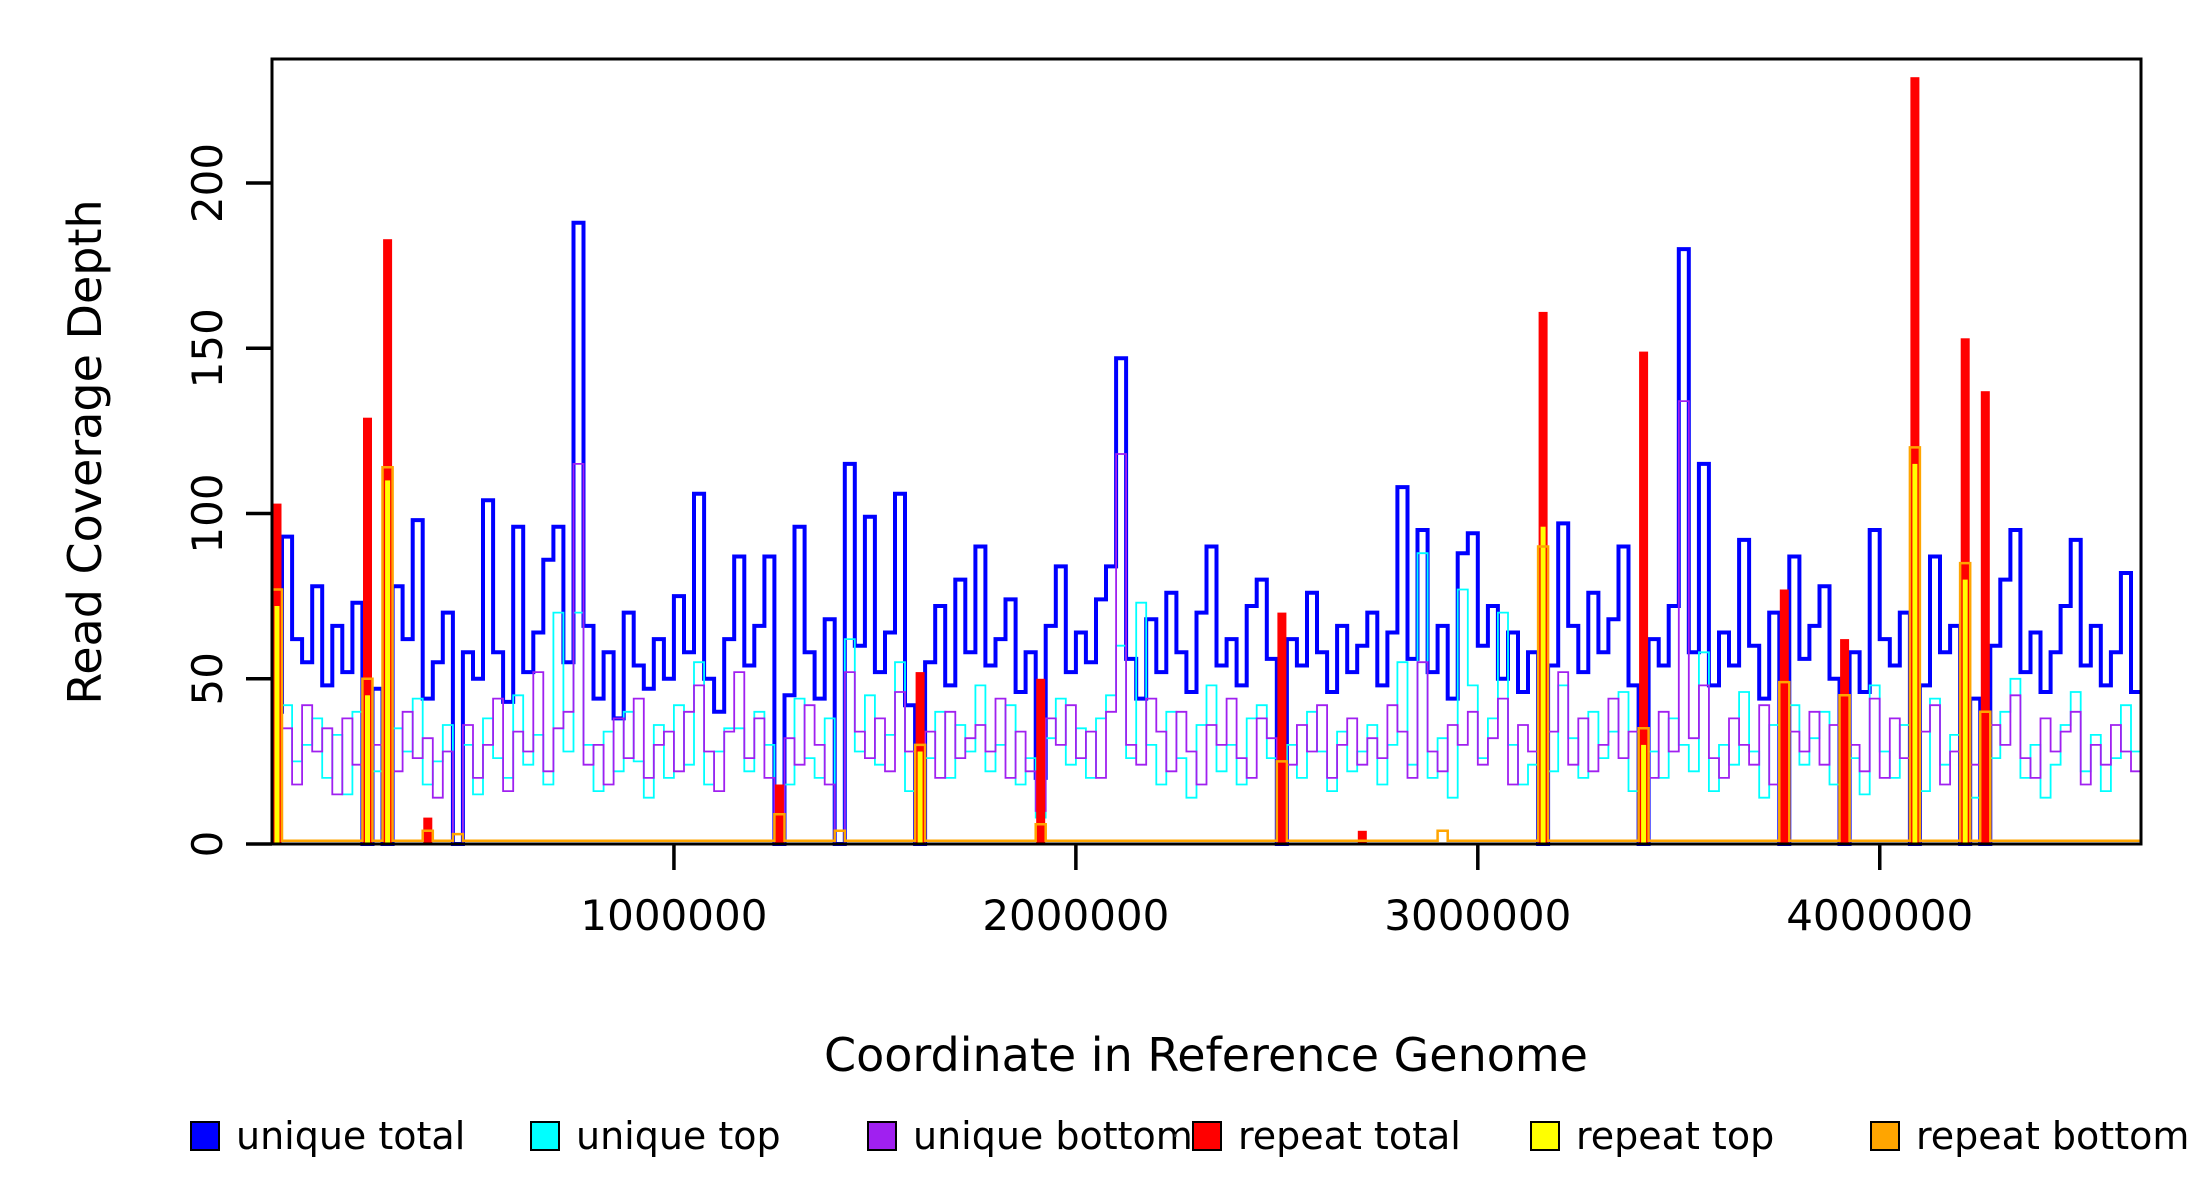 Image resolution: width=2200 pixels, height=1200 pixels. What do you see at coordinates (1675, 1136) in the screenshot?
I see `legend-label: repeat top` at bounding box center [1675, 1136].